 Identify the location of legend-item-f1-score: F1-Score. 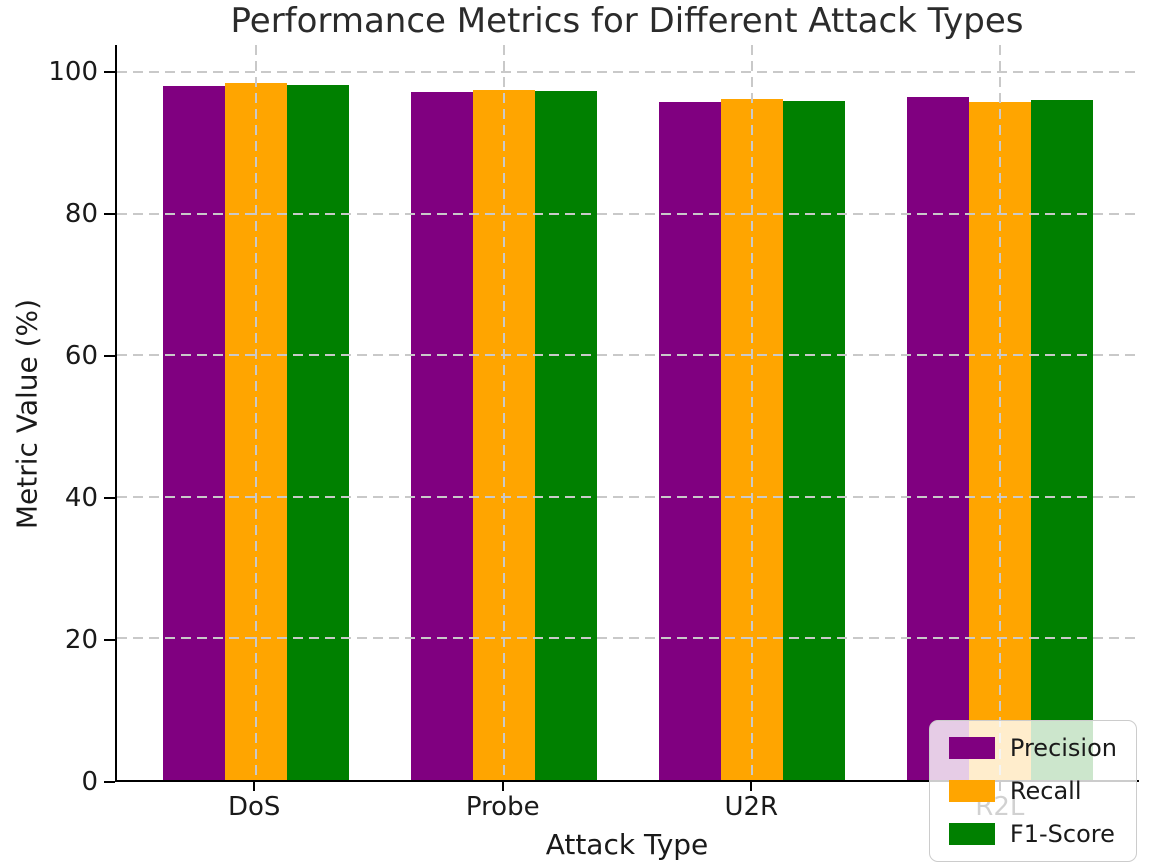
(1032, 834).